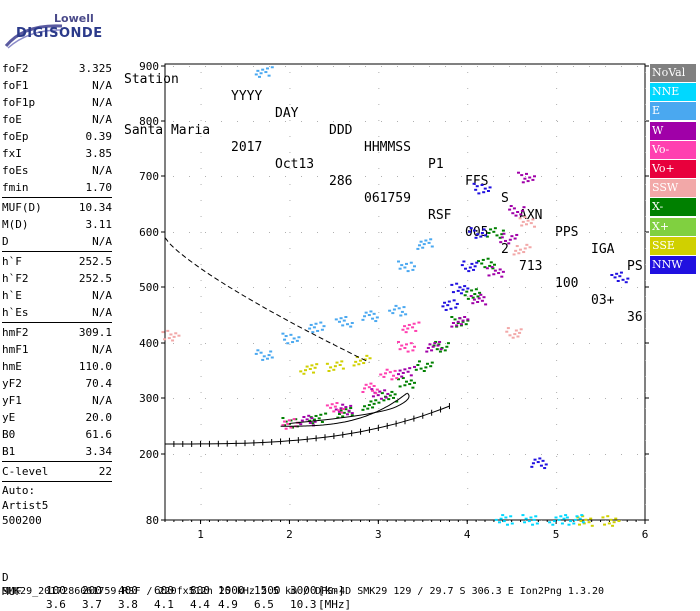 The width and height of the screenshot is (700, 611). I want to click on param-value: 70.4, so click(99, 383).